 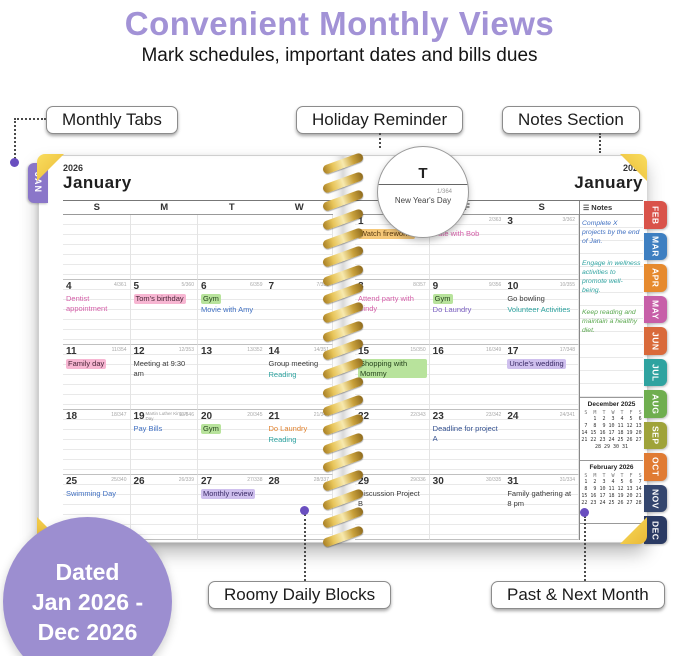 I want to click on calendar-day-cell: 16 16/349, so click(x=467, y=377).